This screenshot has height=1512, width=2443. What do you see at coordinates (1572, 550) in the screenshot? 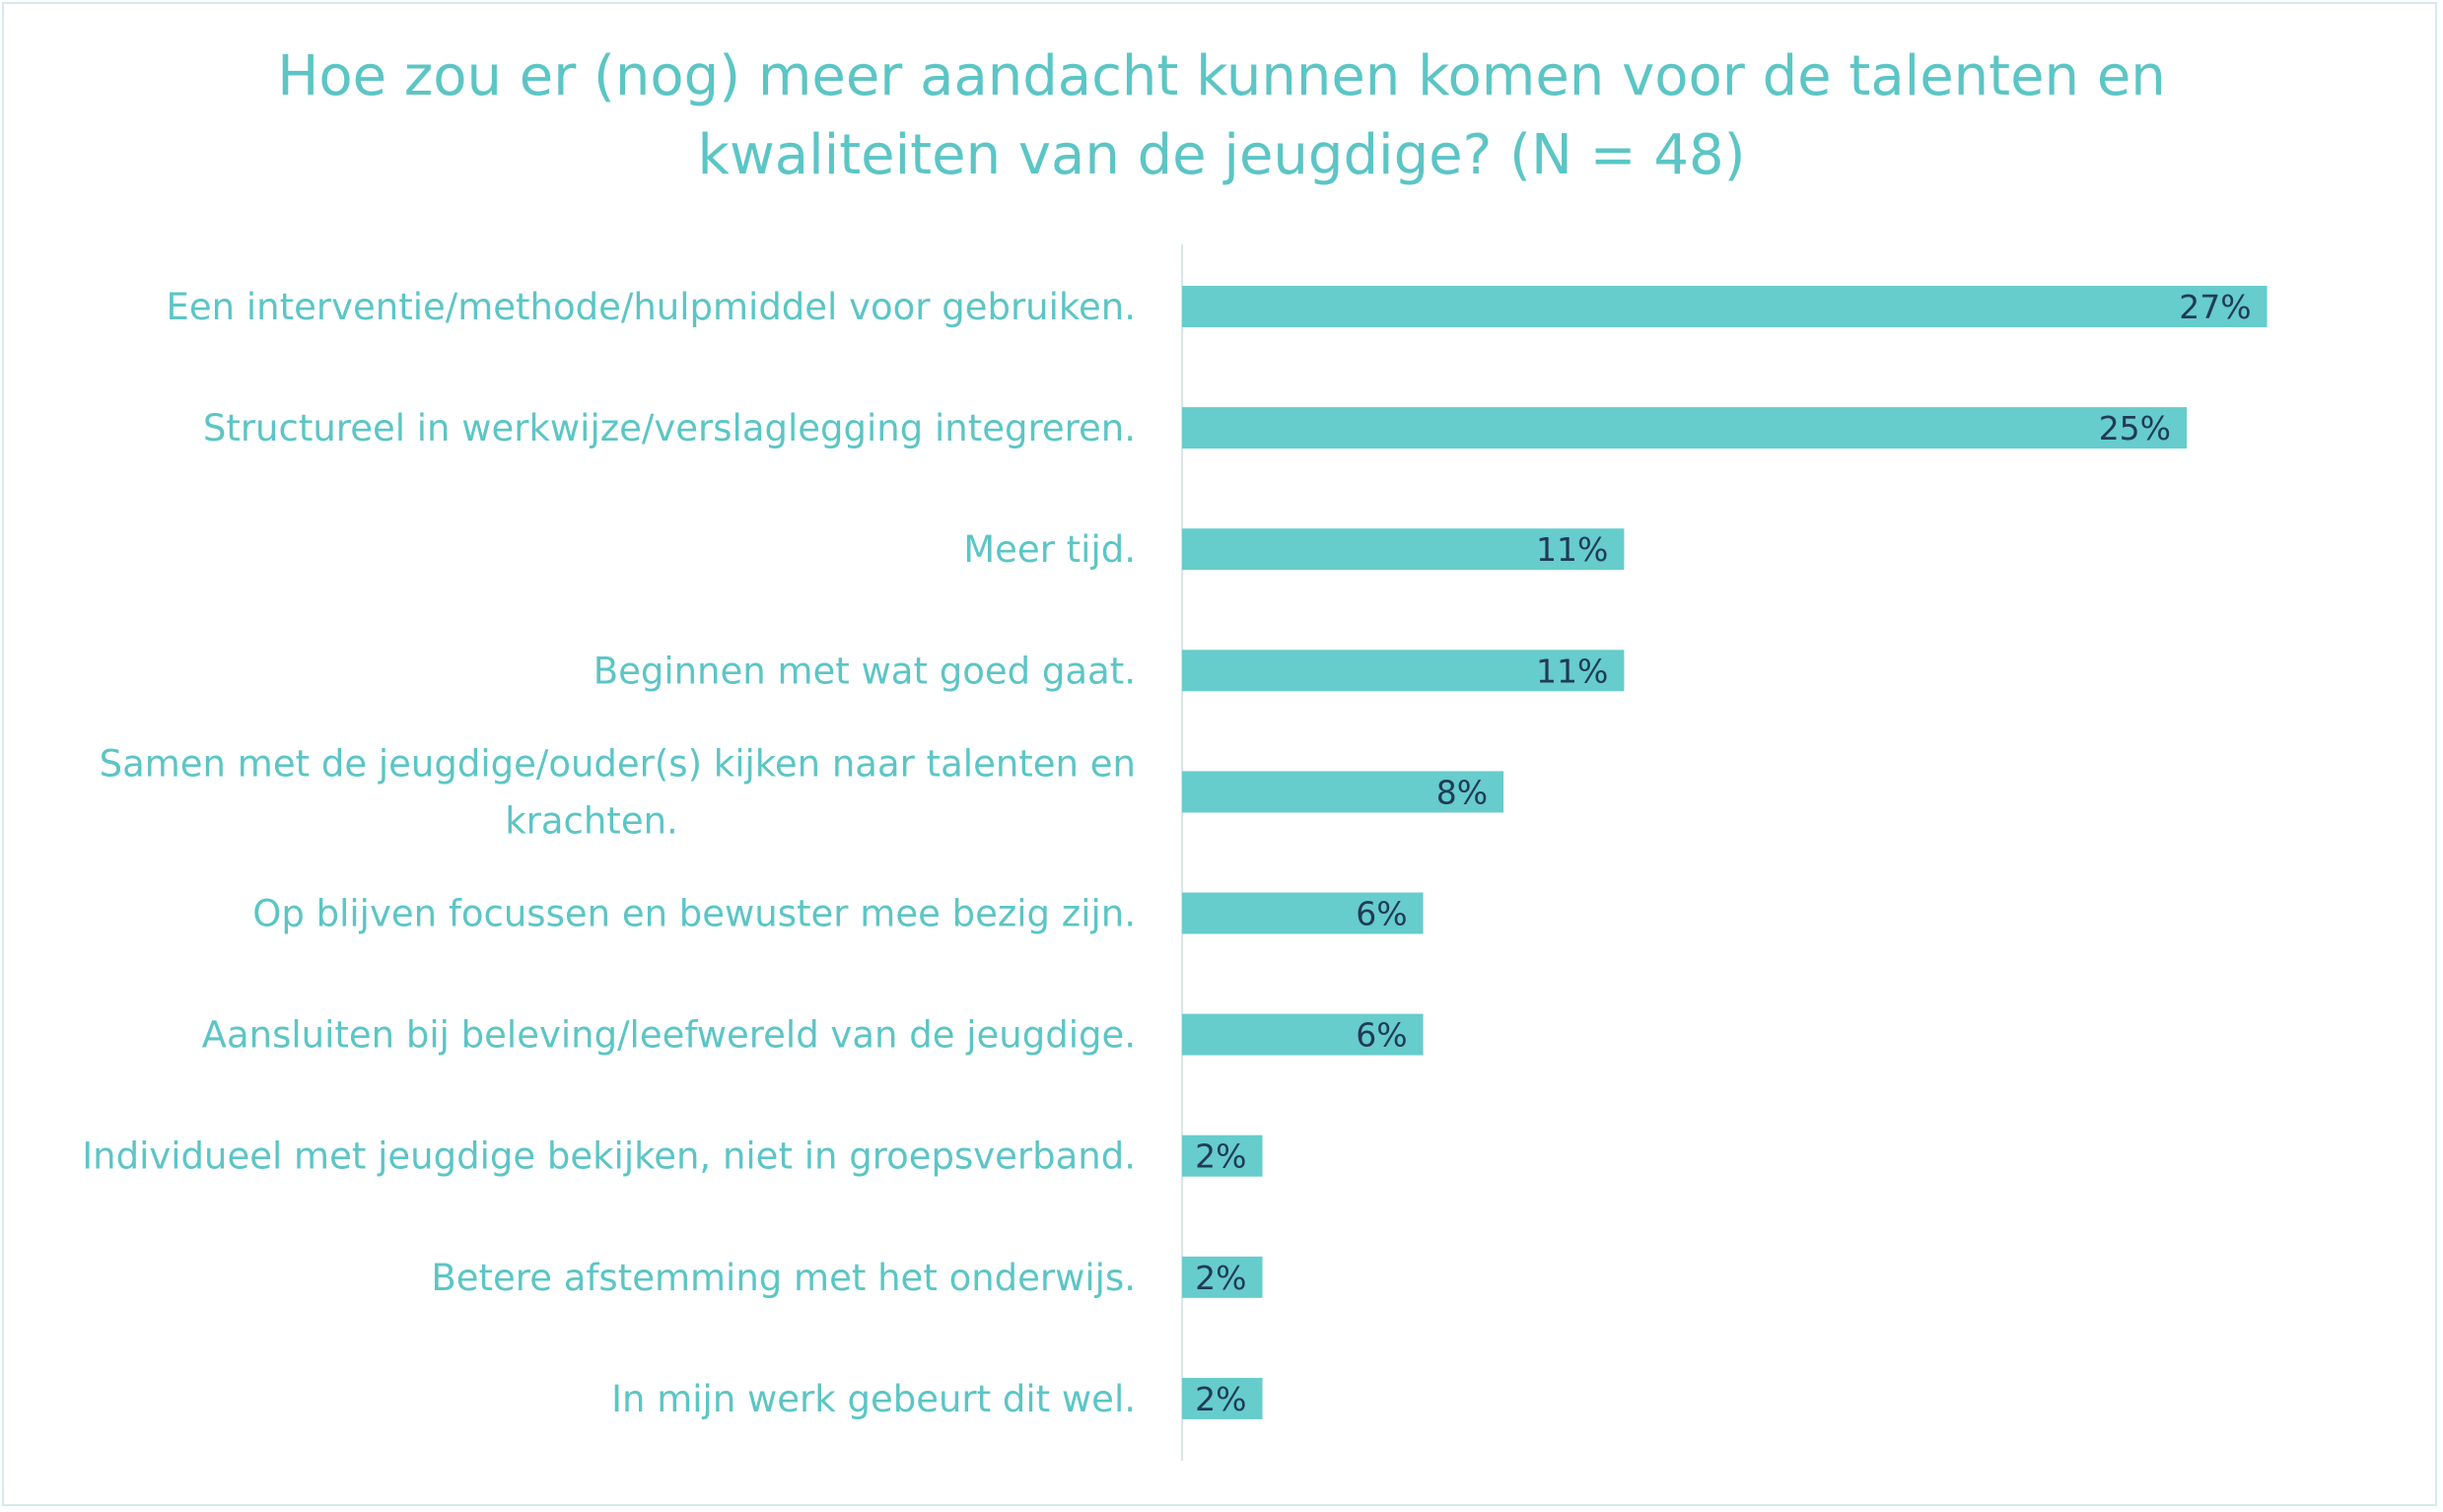
I see `data-label-3: 11%` at bounding box center [1572, 550].